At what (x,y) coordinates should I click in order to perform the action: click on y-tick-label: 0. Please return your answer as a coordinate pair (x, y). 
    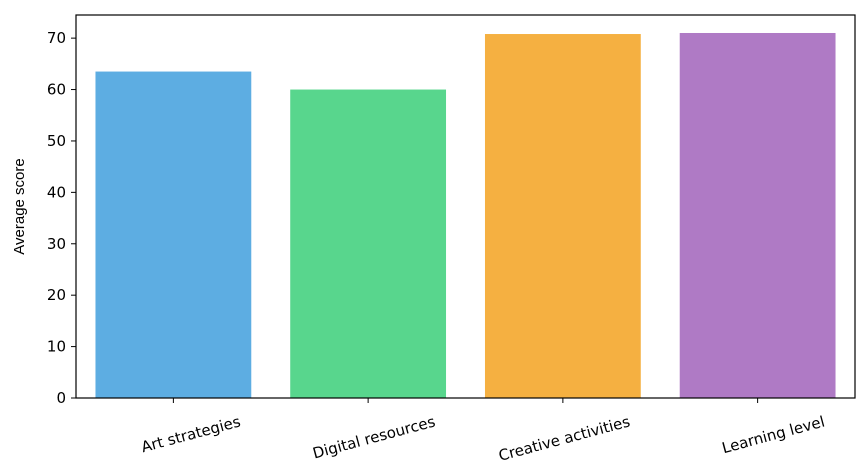
    Looking at the image, I should click on (61, 398).